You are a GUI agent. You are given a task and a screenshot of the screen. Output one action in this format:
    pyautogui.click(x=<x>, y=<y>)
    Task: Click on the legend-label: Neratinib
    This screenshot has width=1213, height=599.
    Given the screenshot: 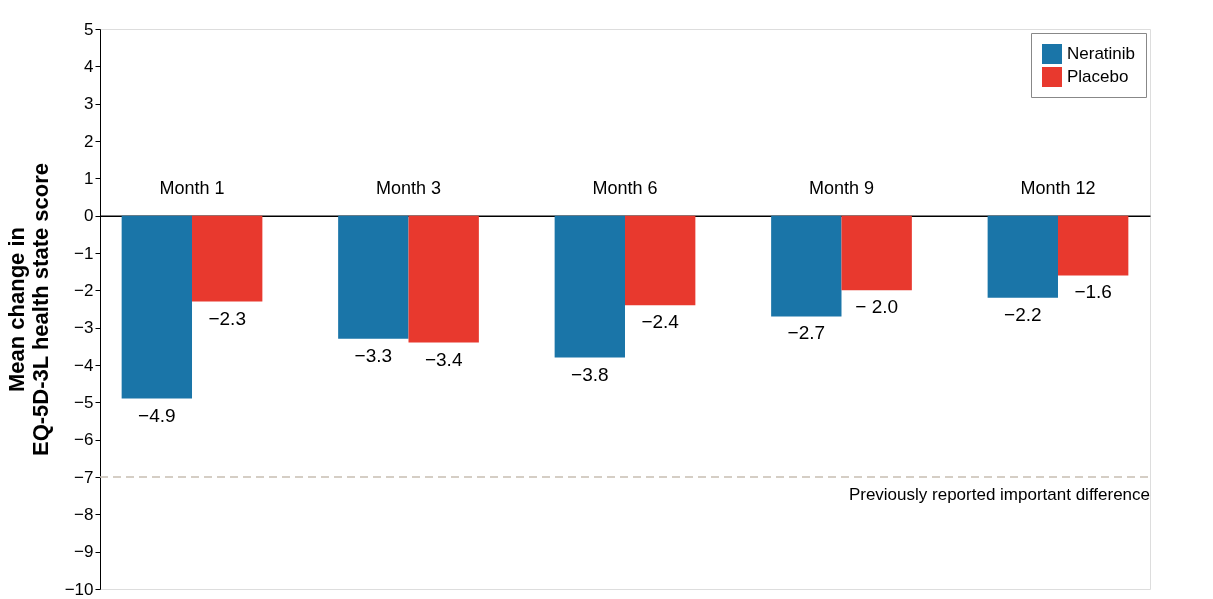 What is the action you would take?
    pyautogui.click(x=1101, y=53)
    